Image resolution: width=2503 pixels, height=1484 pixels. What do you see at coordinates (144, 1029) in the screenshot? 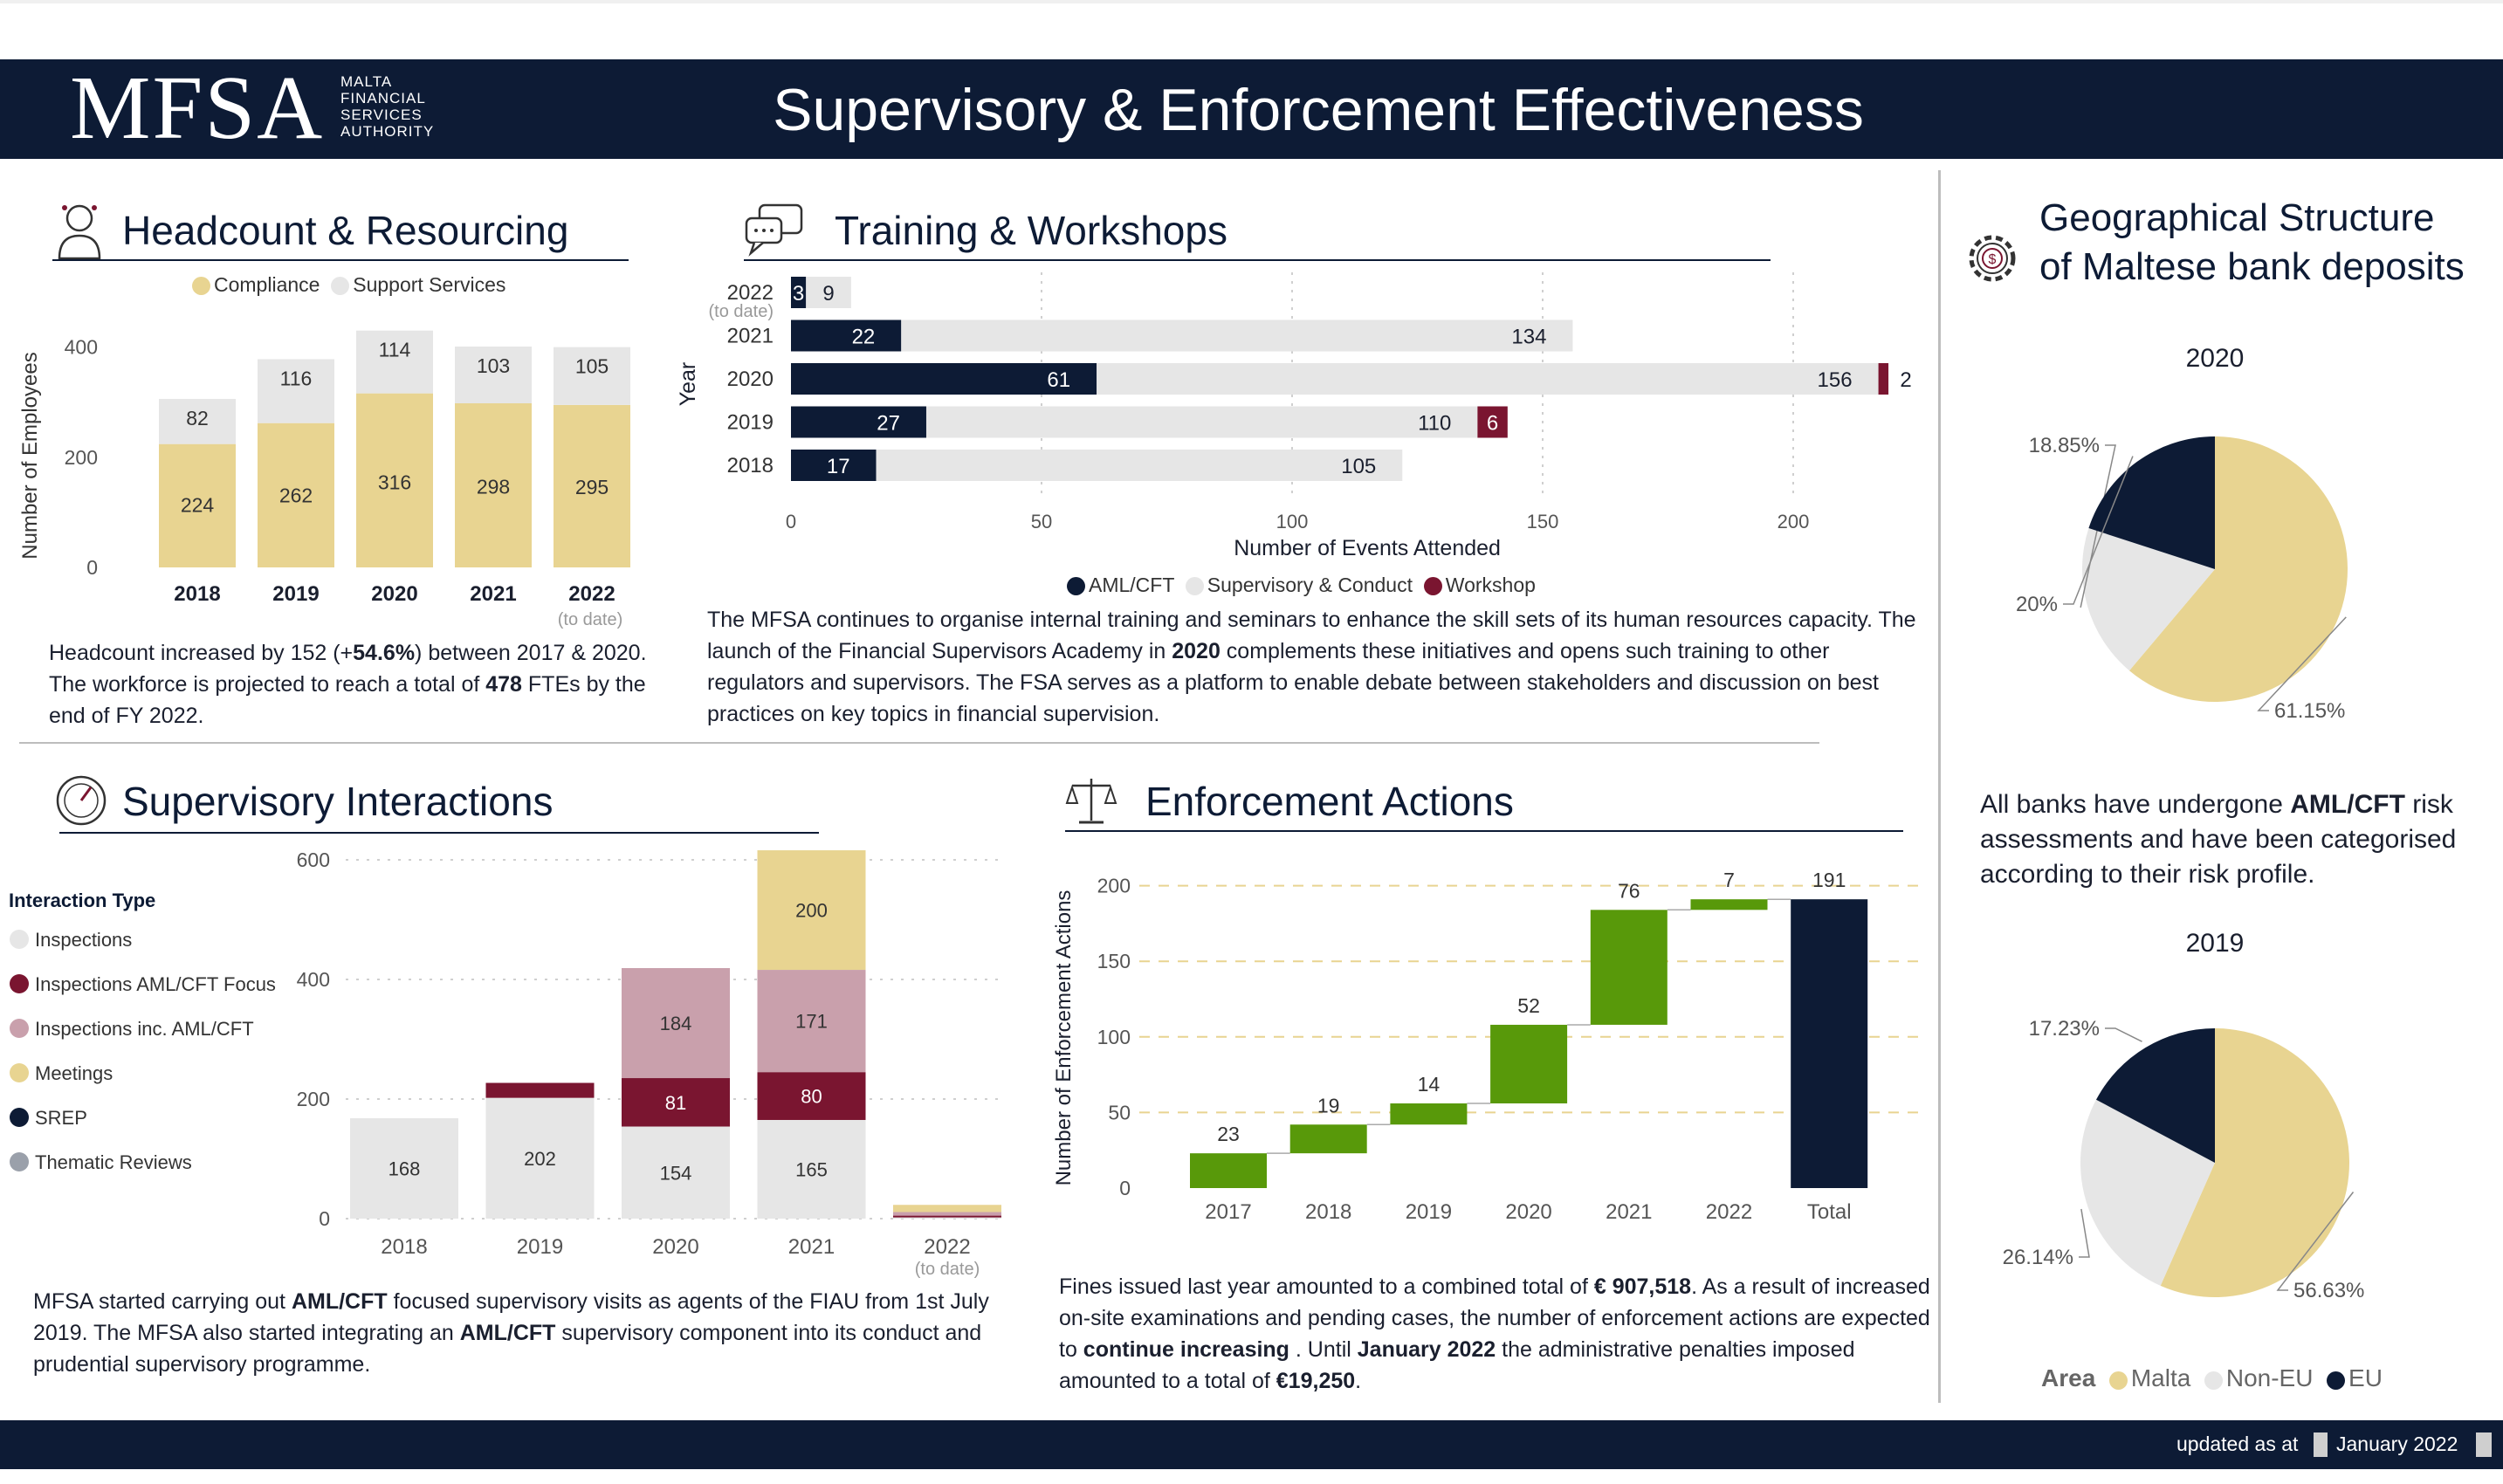
I see `legend-label: Inspections inc. AML/CFT` at bounding box center [144, 1029].